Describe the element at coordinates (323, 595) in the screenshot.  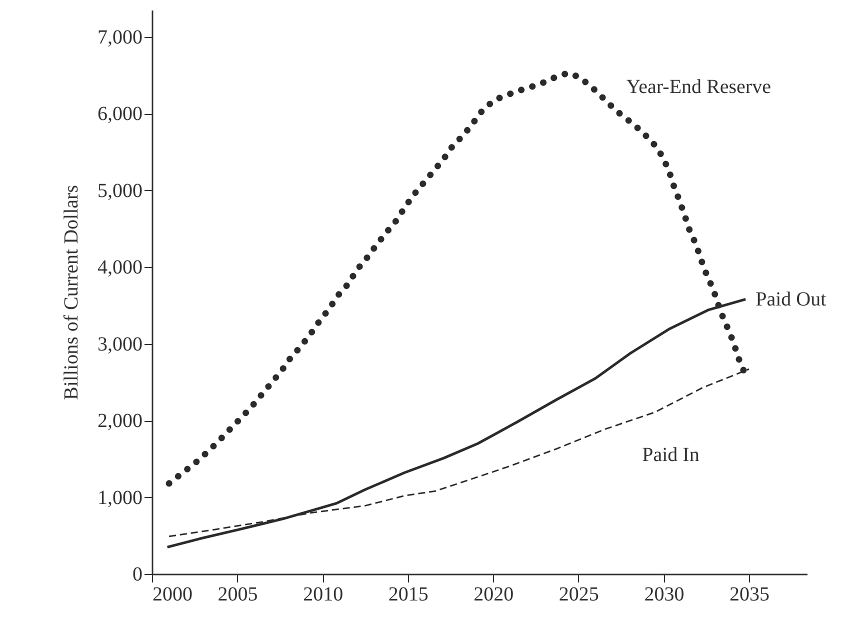
I see `x-tick-label: 2010` at that location.